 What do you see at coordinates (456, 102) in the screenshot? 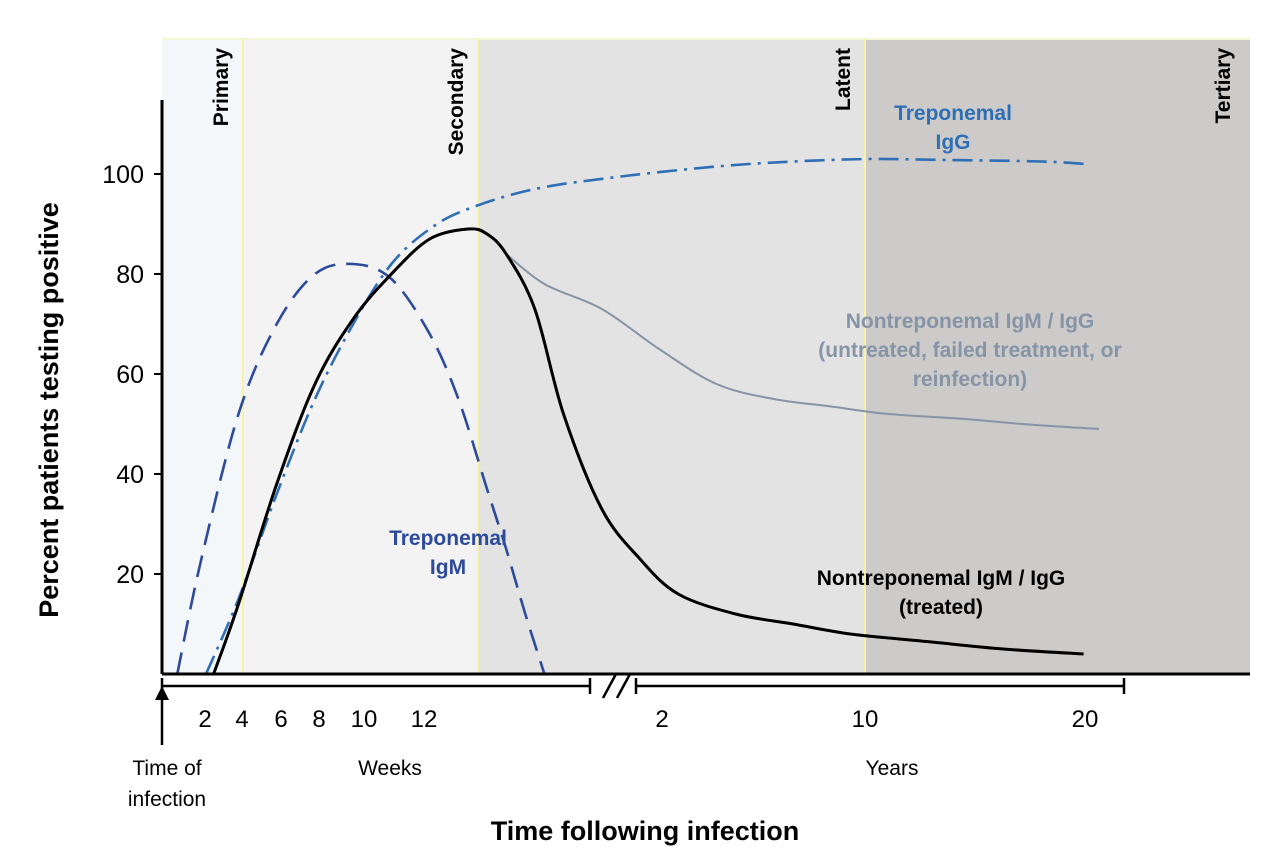
I see `stage-label-secondary: Secondary` at bounding box center [456, 102].